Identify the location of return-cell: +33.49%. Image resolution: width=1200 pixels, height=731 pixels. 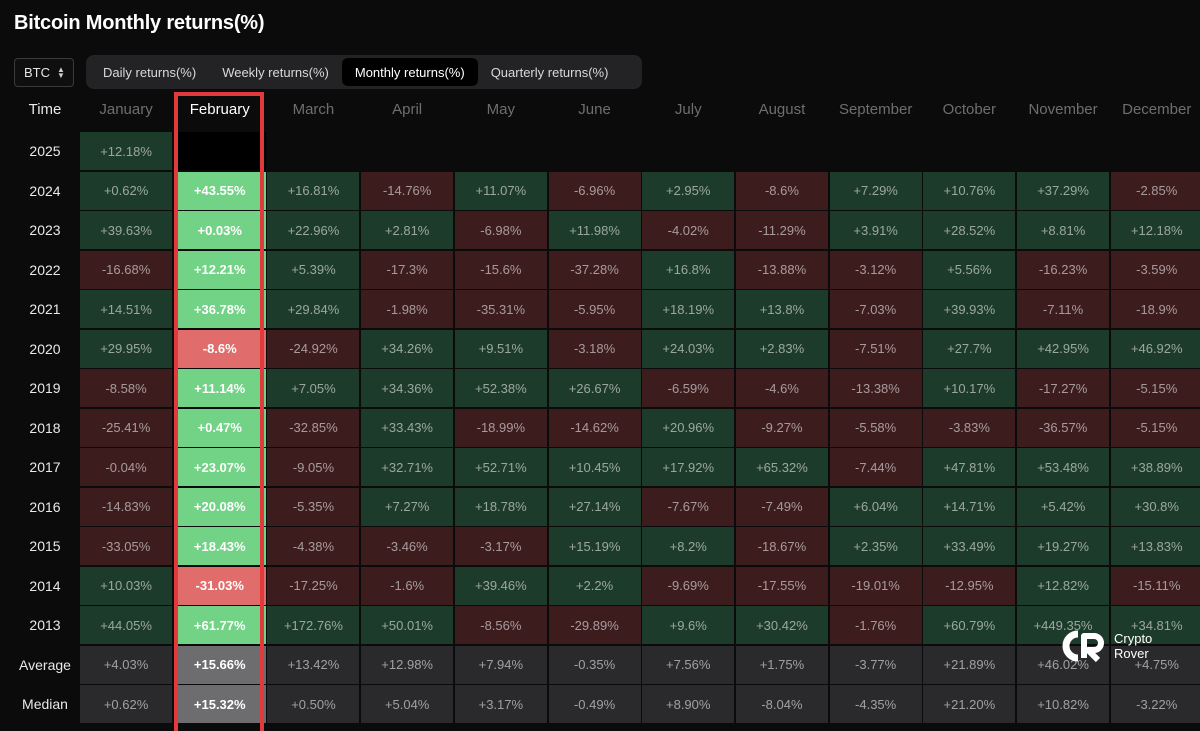
(969, 546).